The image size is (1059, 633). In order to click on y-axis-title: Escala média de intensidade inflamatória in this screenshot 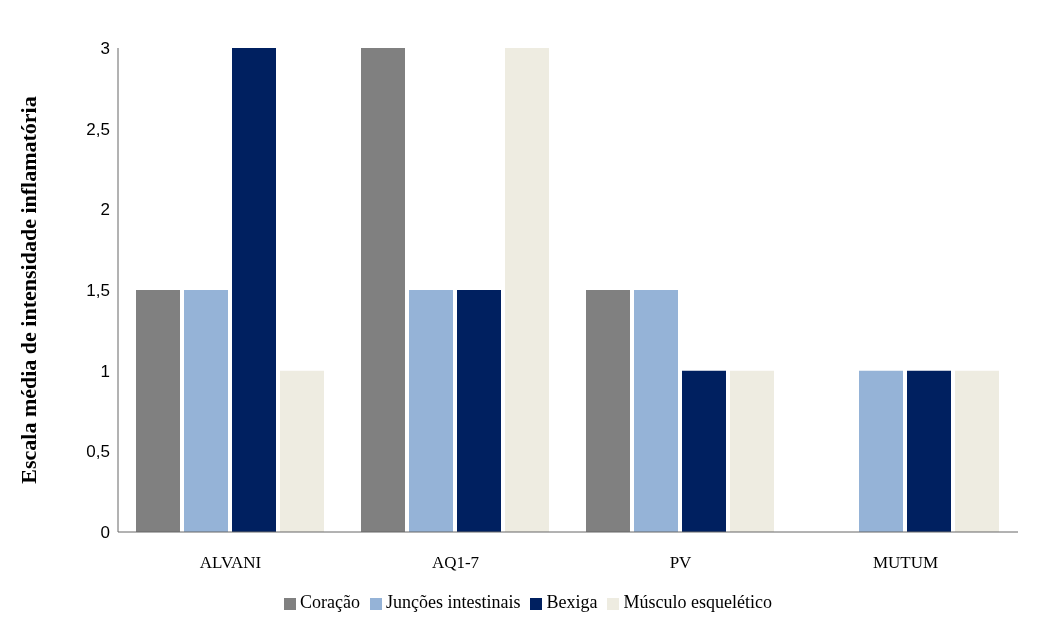, I will do `click(28, 290)`.